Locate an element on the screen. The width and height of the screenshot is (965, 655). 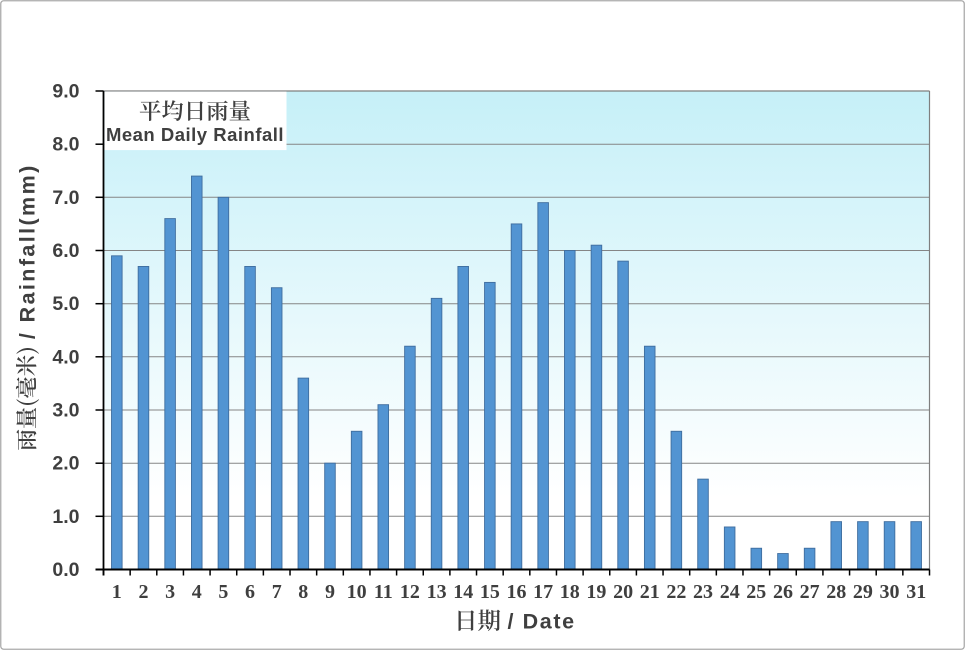
svg-text: 21 is located at coordinates (650, 592).